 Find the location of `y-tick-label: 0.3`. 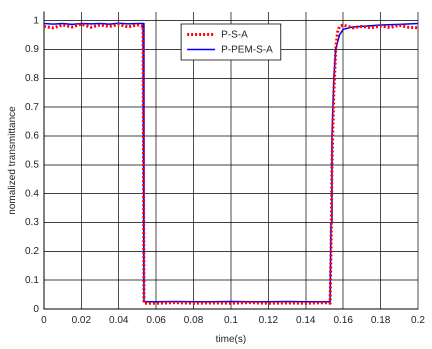

y-tick-label: 0.3 is located at coordinates (32, 222).